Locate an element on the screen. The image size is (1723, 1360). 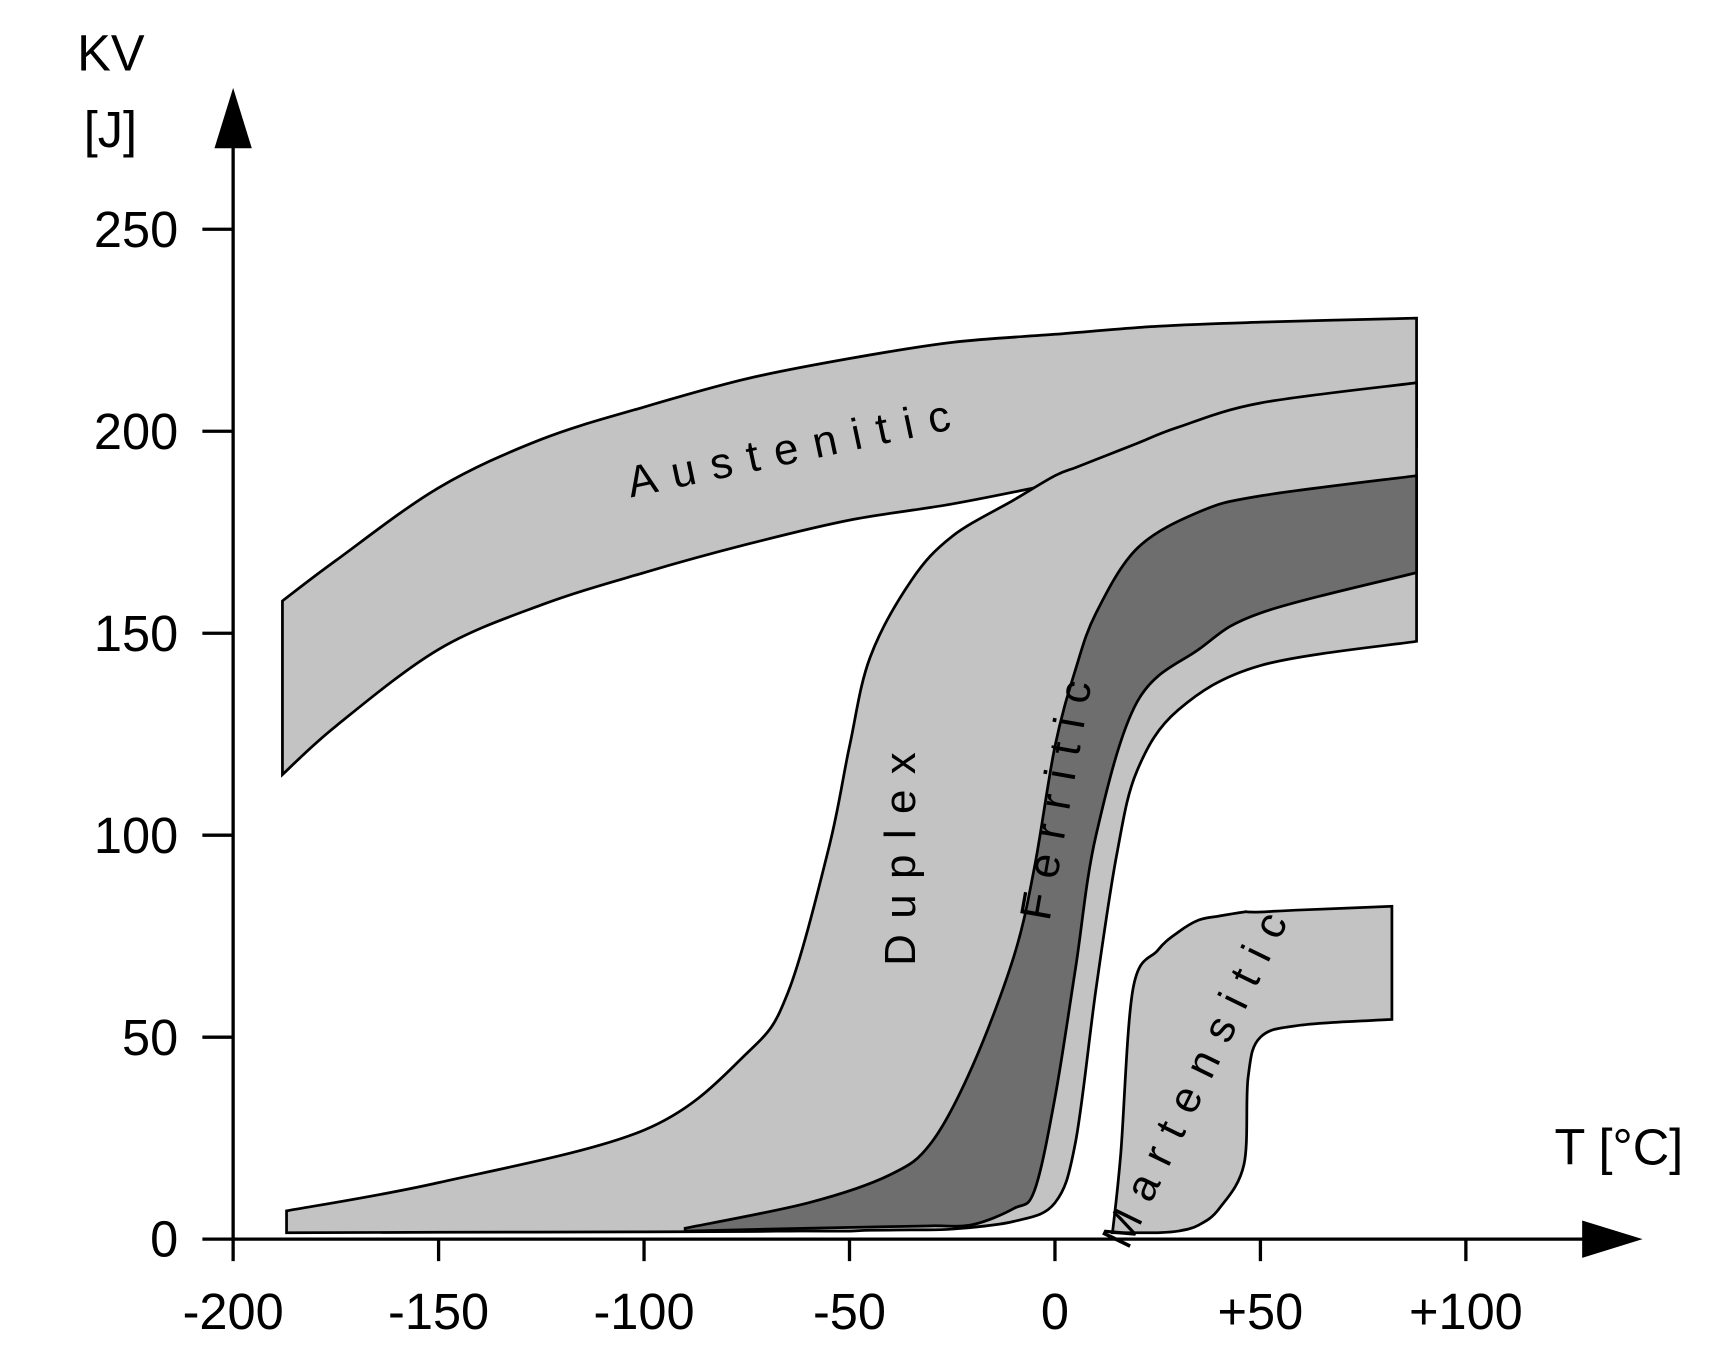
y-tick-label: 250 is located at coordinates (136, 229).